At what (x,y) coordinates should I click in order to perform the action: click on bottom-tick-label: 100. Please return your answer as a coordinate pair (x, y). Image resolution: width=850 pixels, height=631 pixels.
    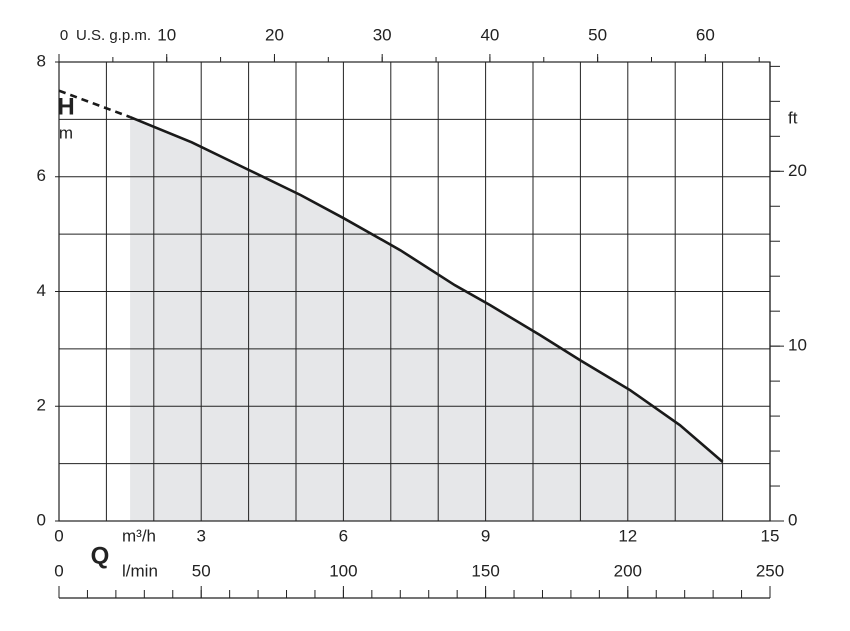
    Looking at the image, I should click on (343, 570).